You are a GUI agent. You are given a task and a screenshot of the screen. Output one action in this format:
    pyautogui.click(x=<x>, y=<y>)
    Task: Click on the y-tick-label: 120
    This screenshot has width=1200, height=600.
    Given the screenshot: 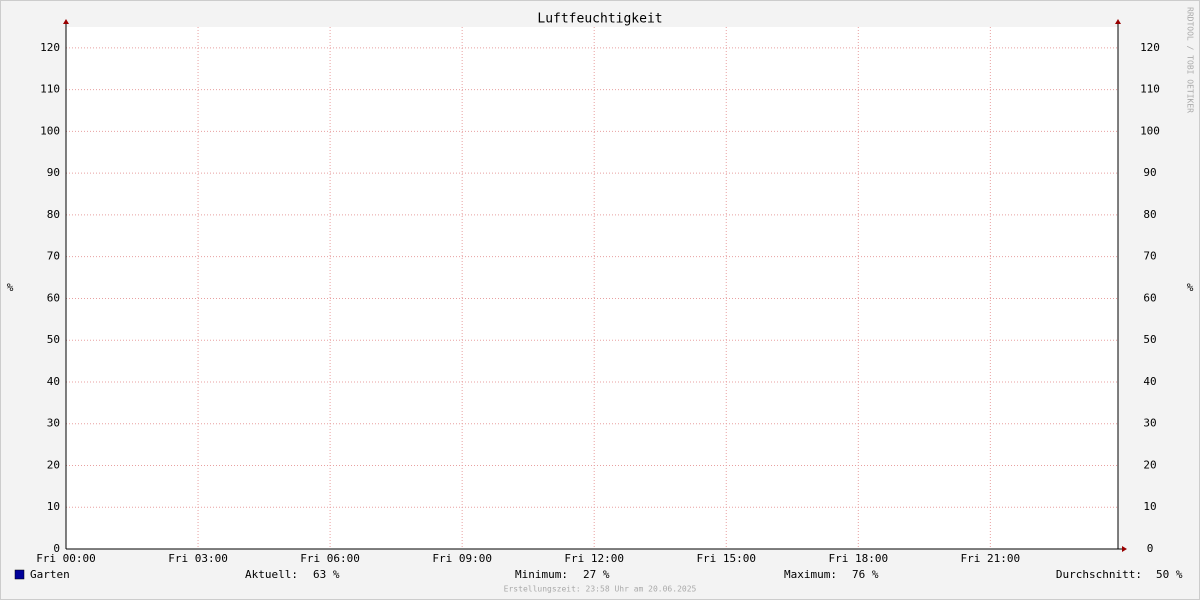 What is the action you would take?
    pyautogui.click(x=50, y=47)
    